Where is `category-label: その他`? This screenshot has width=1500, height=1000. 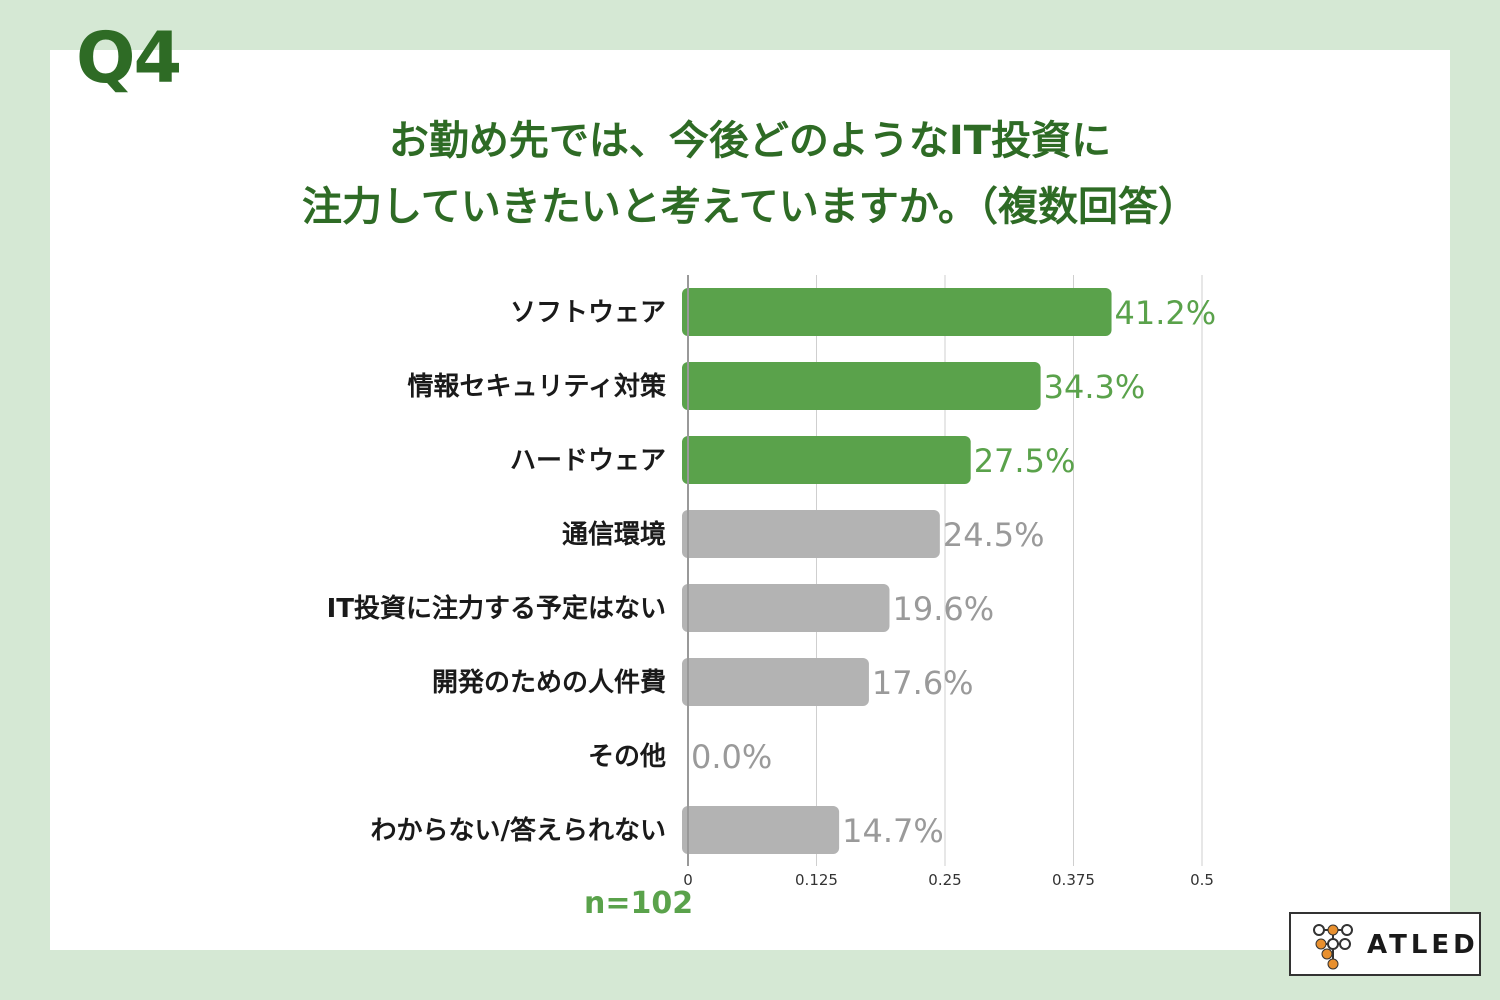 category-label: その他 is located at coordinates (627, 757).